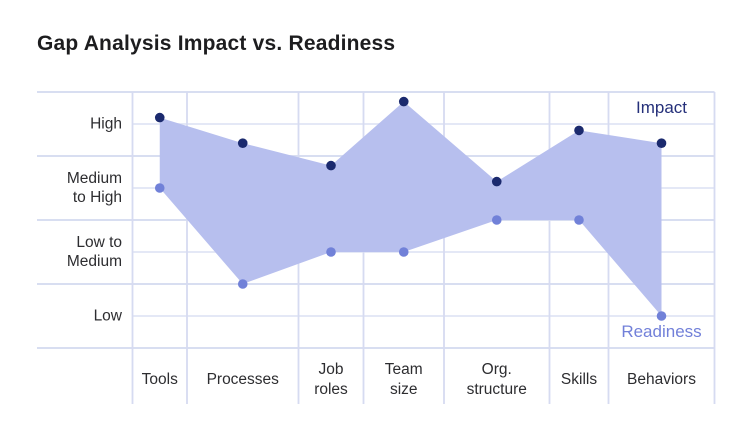  What do you see at coordinates (496, 181) in the screenshot?
I see `impact-point-org-structure` at bounding box center [496, 181].